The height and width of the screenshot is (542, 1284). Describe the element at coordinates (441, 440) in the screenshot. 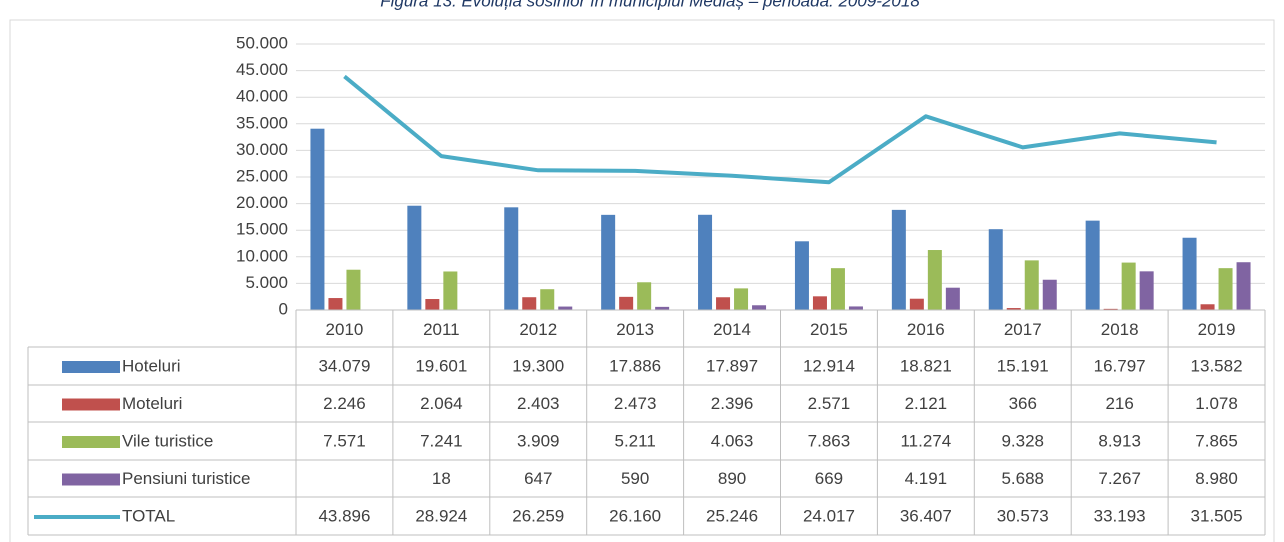

I see `table-cell: 7.241` at that location.